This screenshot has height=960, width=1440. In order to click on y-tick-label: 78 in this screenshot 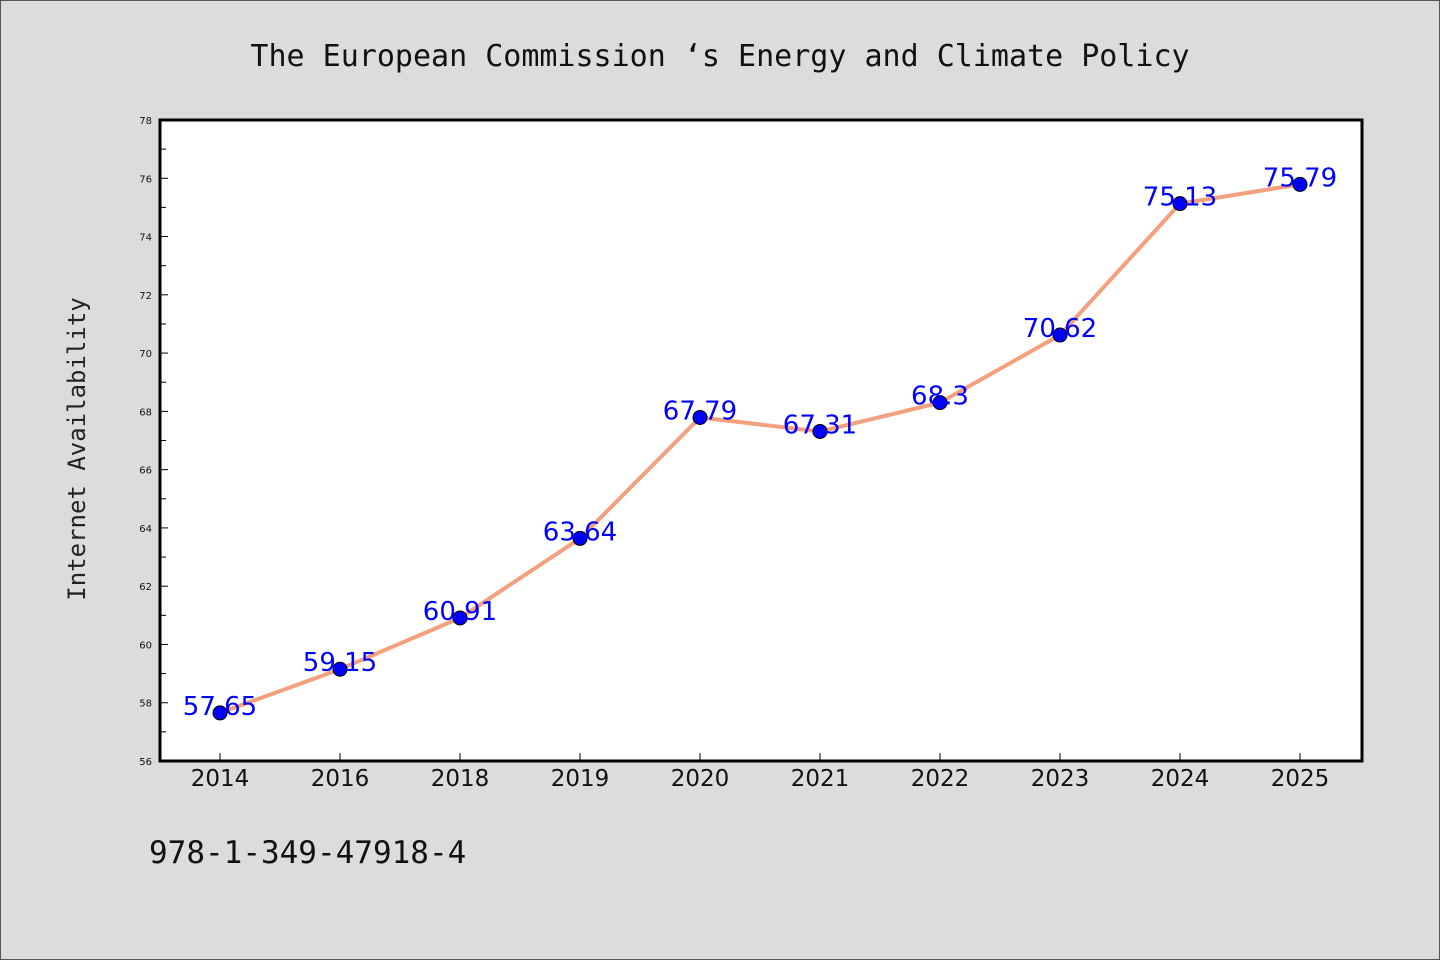, I will do `click(145, 121)`.